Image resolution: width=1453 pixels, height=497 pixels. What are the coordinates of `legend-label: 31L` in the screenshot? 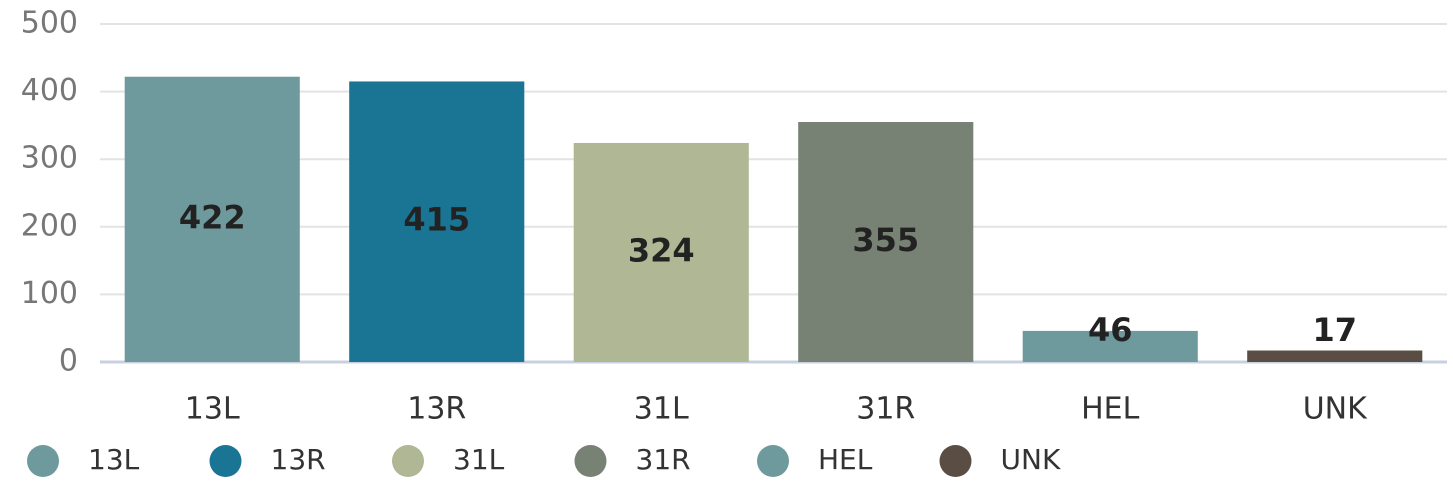 It's located at (479, 459).